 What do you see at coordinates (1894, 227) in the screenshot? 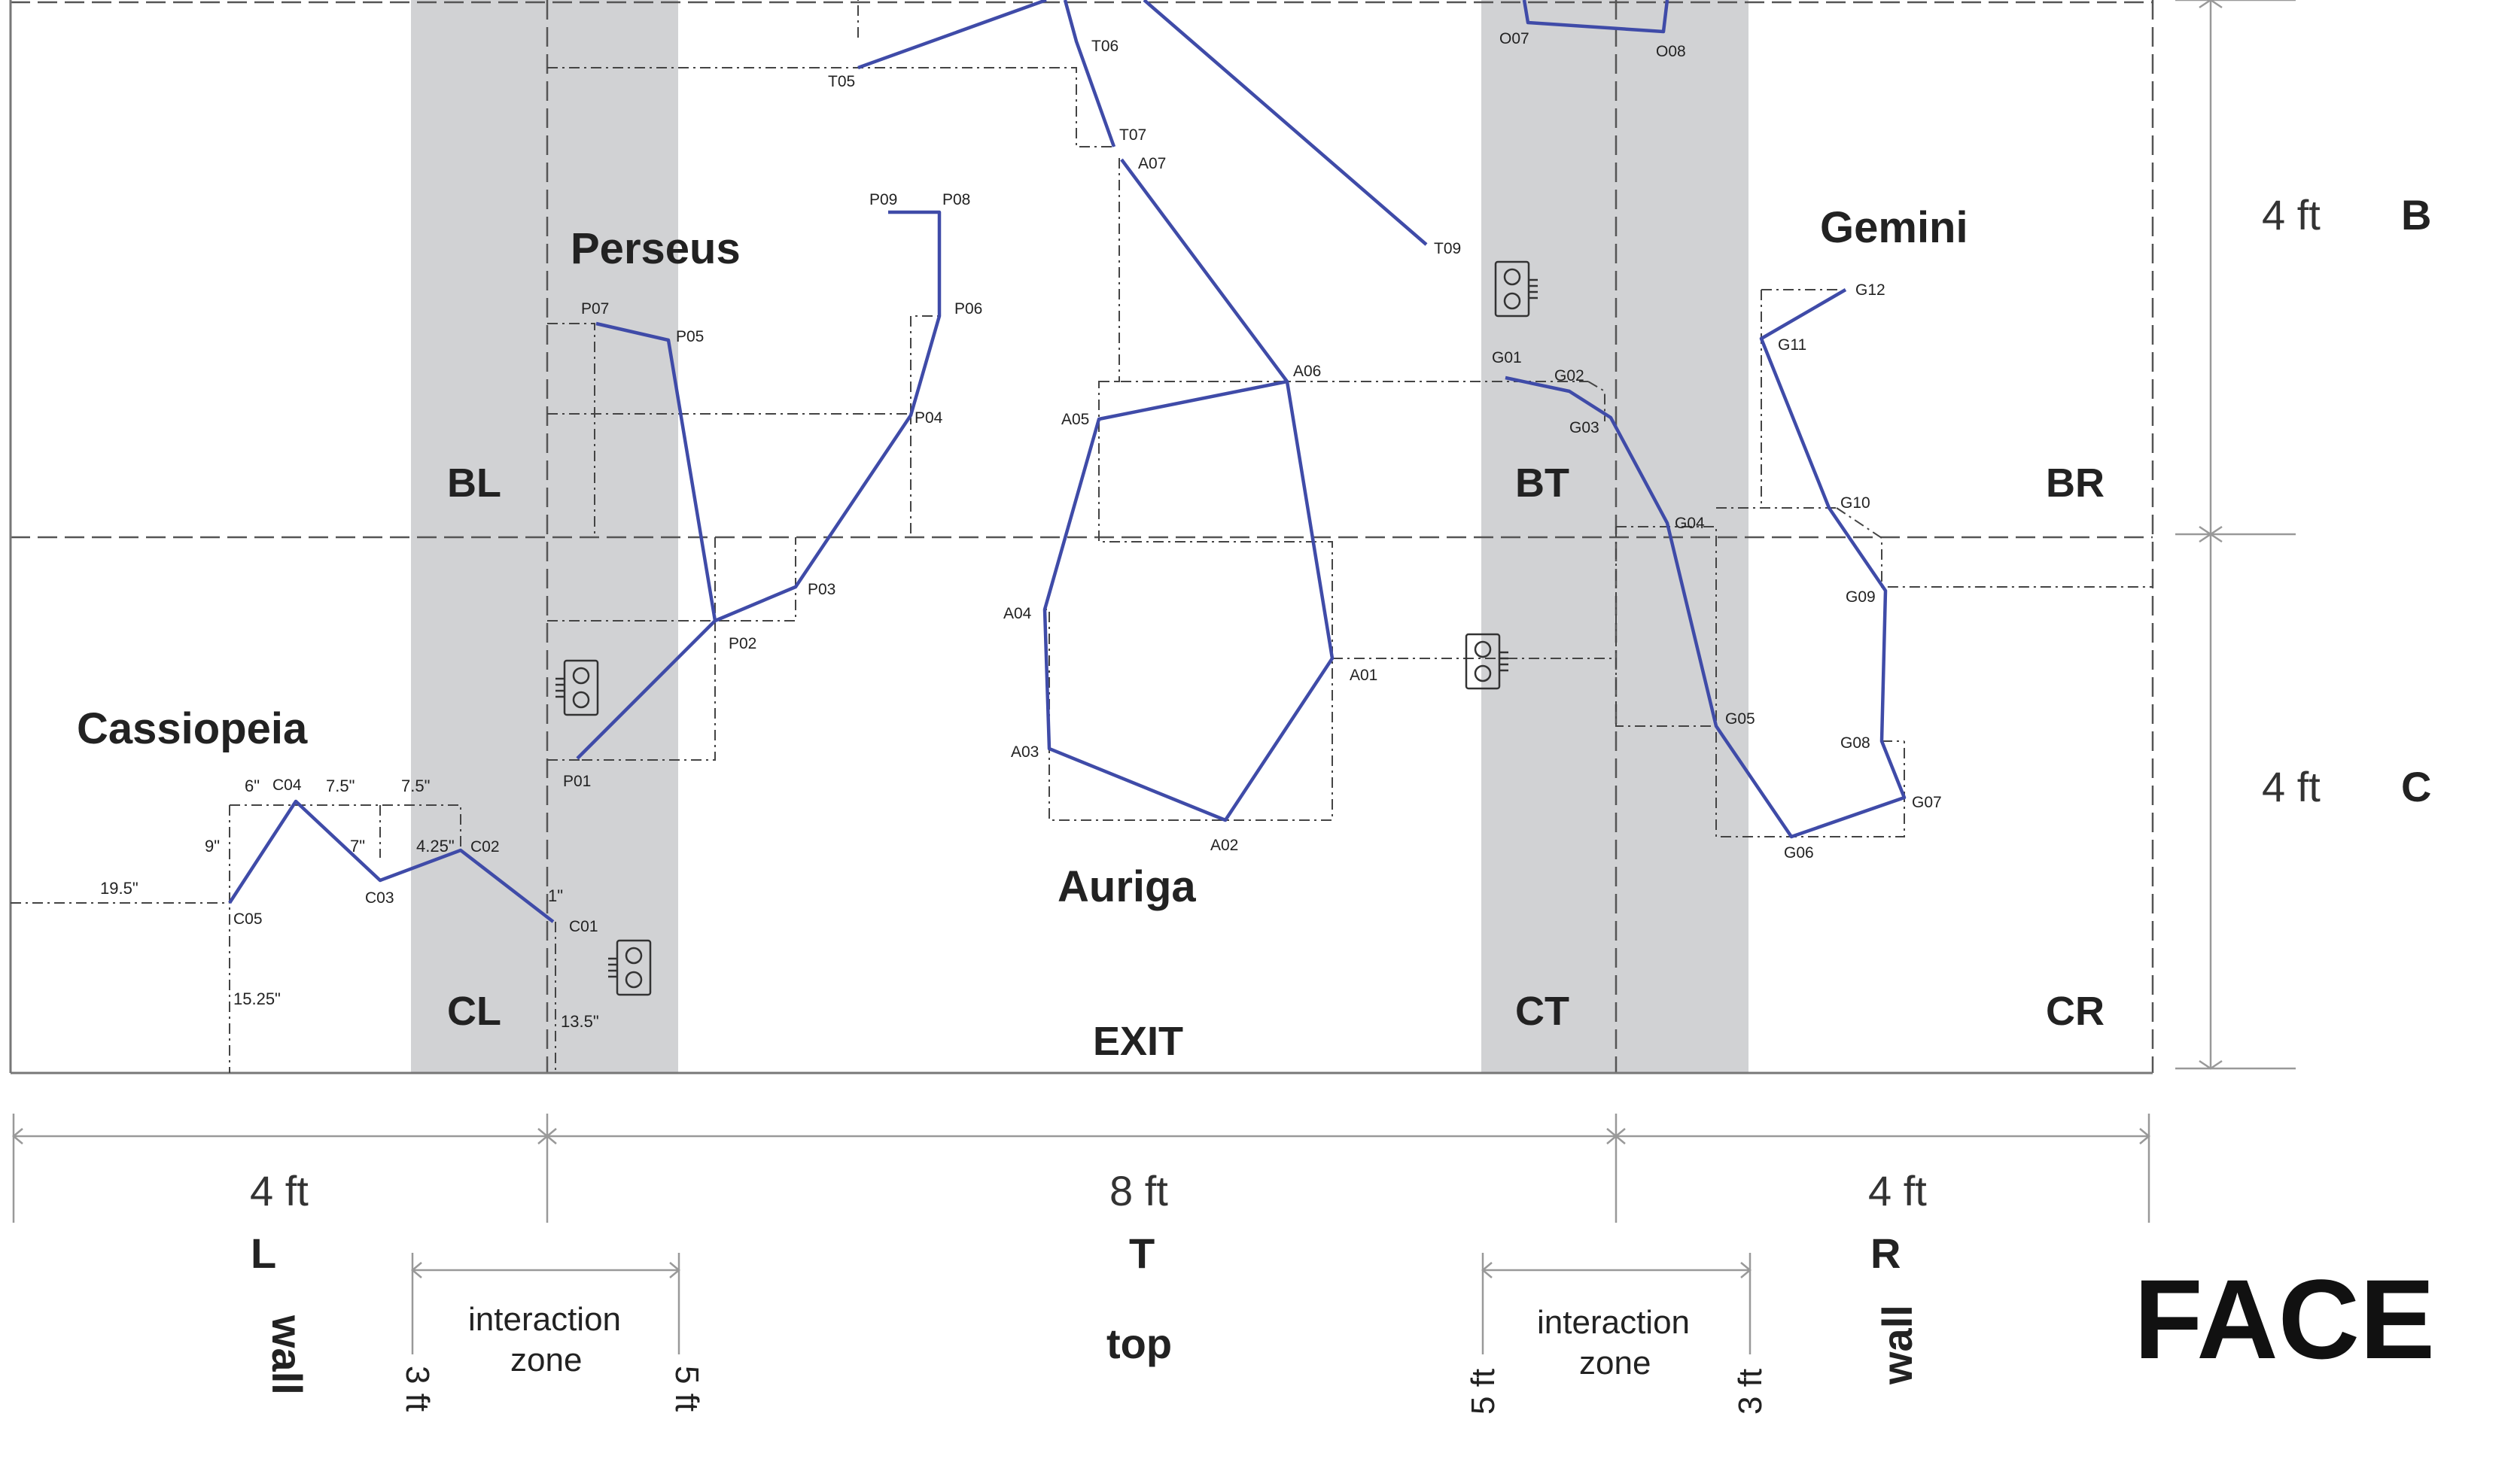
I see `constellation-name-gemini: Gemini` at bounding box center [1894, 227].